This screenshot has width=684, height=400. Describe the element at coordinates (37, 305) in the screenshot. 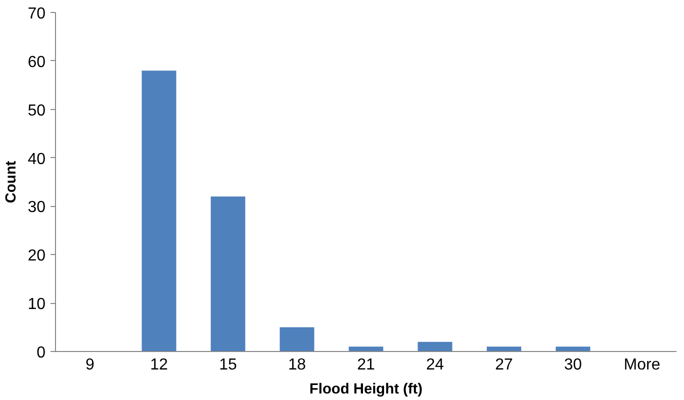

I see `y-tick-label: 10` at that location.